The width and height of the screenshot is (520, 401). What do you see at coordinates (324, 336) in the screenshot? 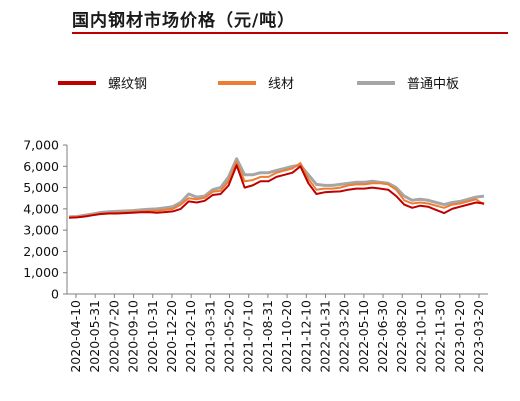
I see `x-tick-label: 2022-01-31` at bounding box center [324, 336].